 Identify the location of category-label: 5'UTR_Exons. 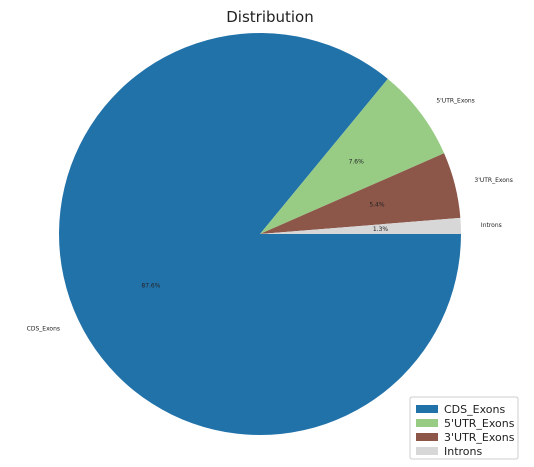
(455, 101).